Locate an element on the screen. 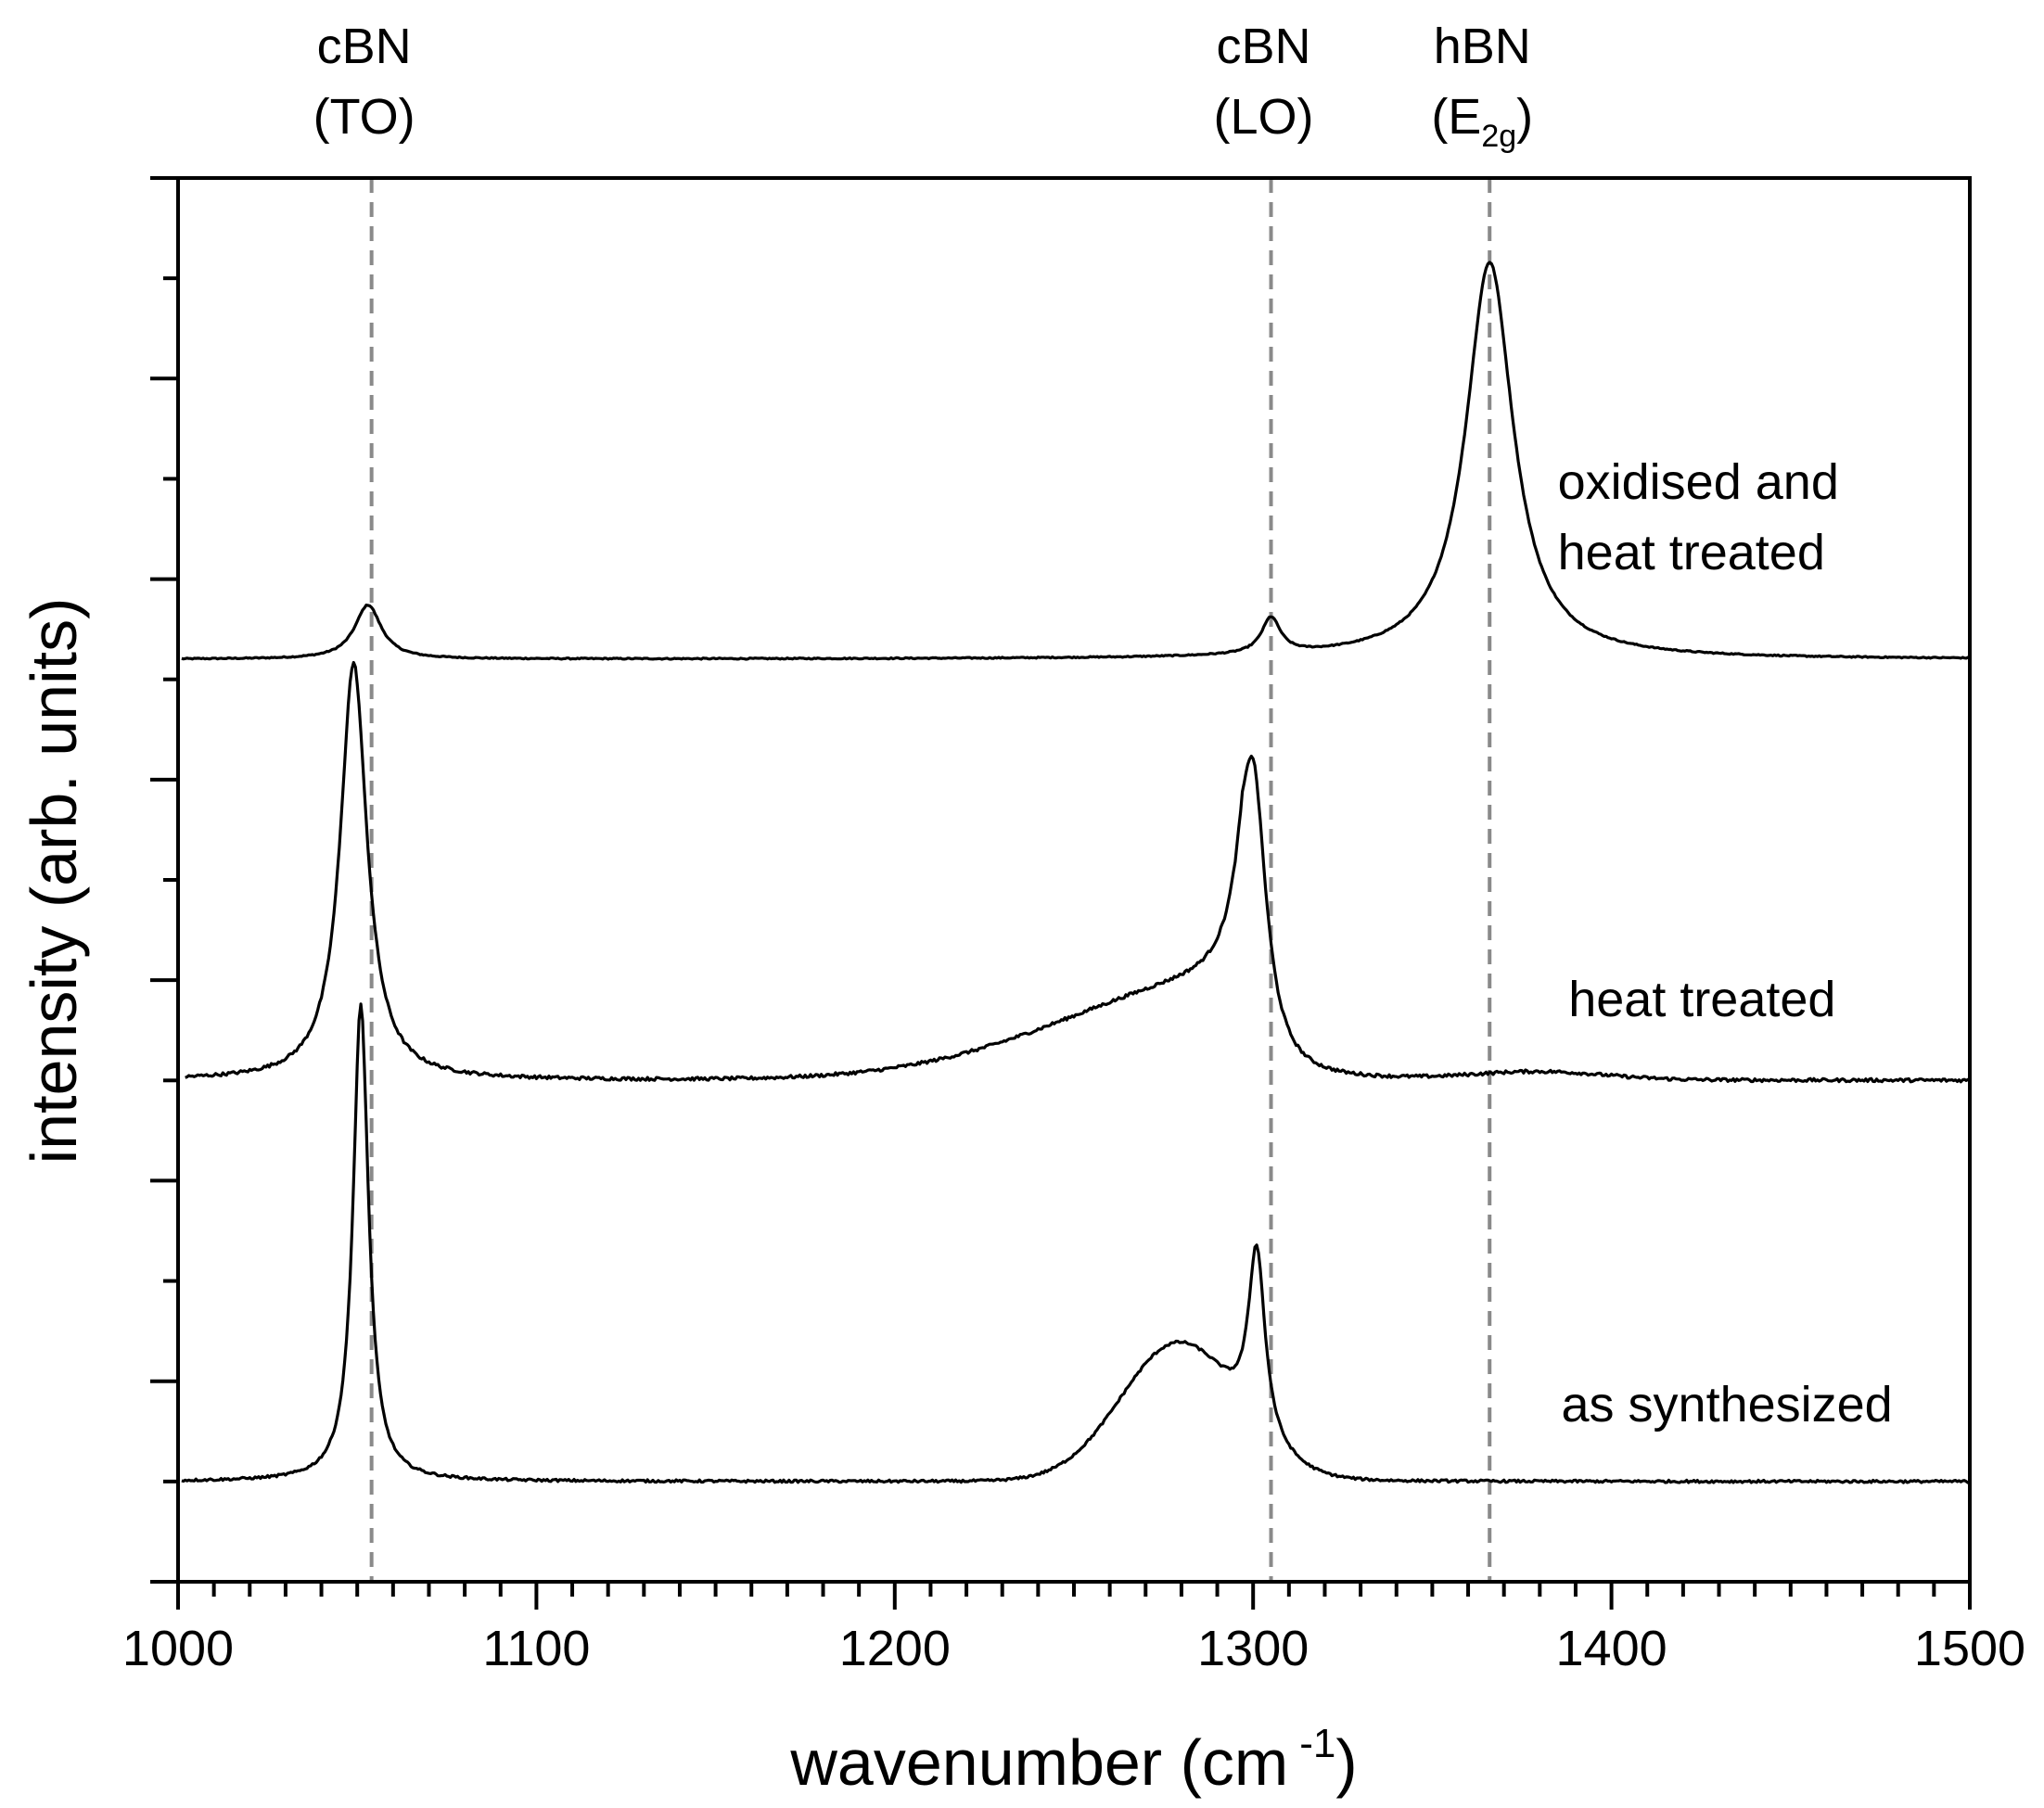 This screenshot has height=1808, width=2044. series-label: as synthesized is located at coordinates (1727, 1404).